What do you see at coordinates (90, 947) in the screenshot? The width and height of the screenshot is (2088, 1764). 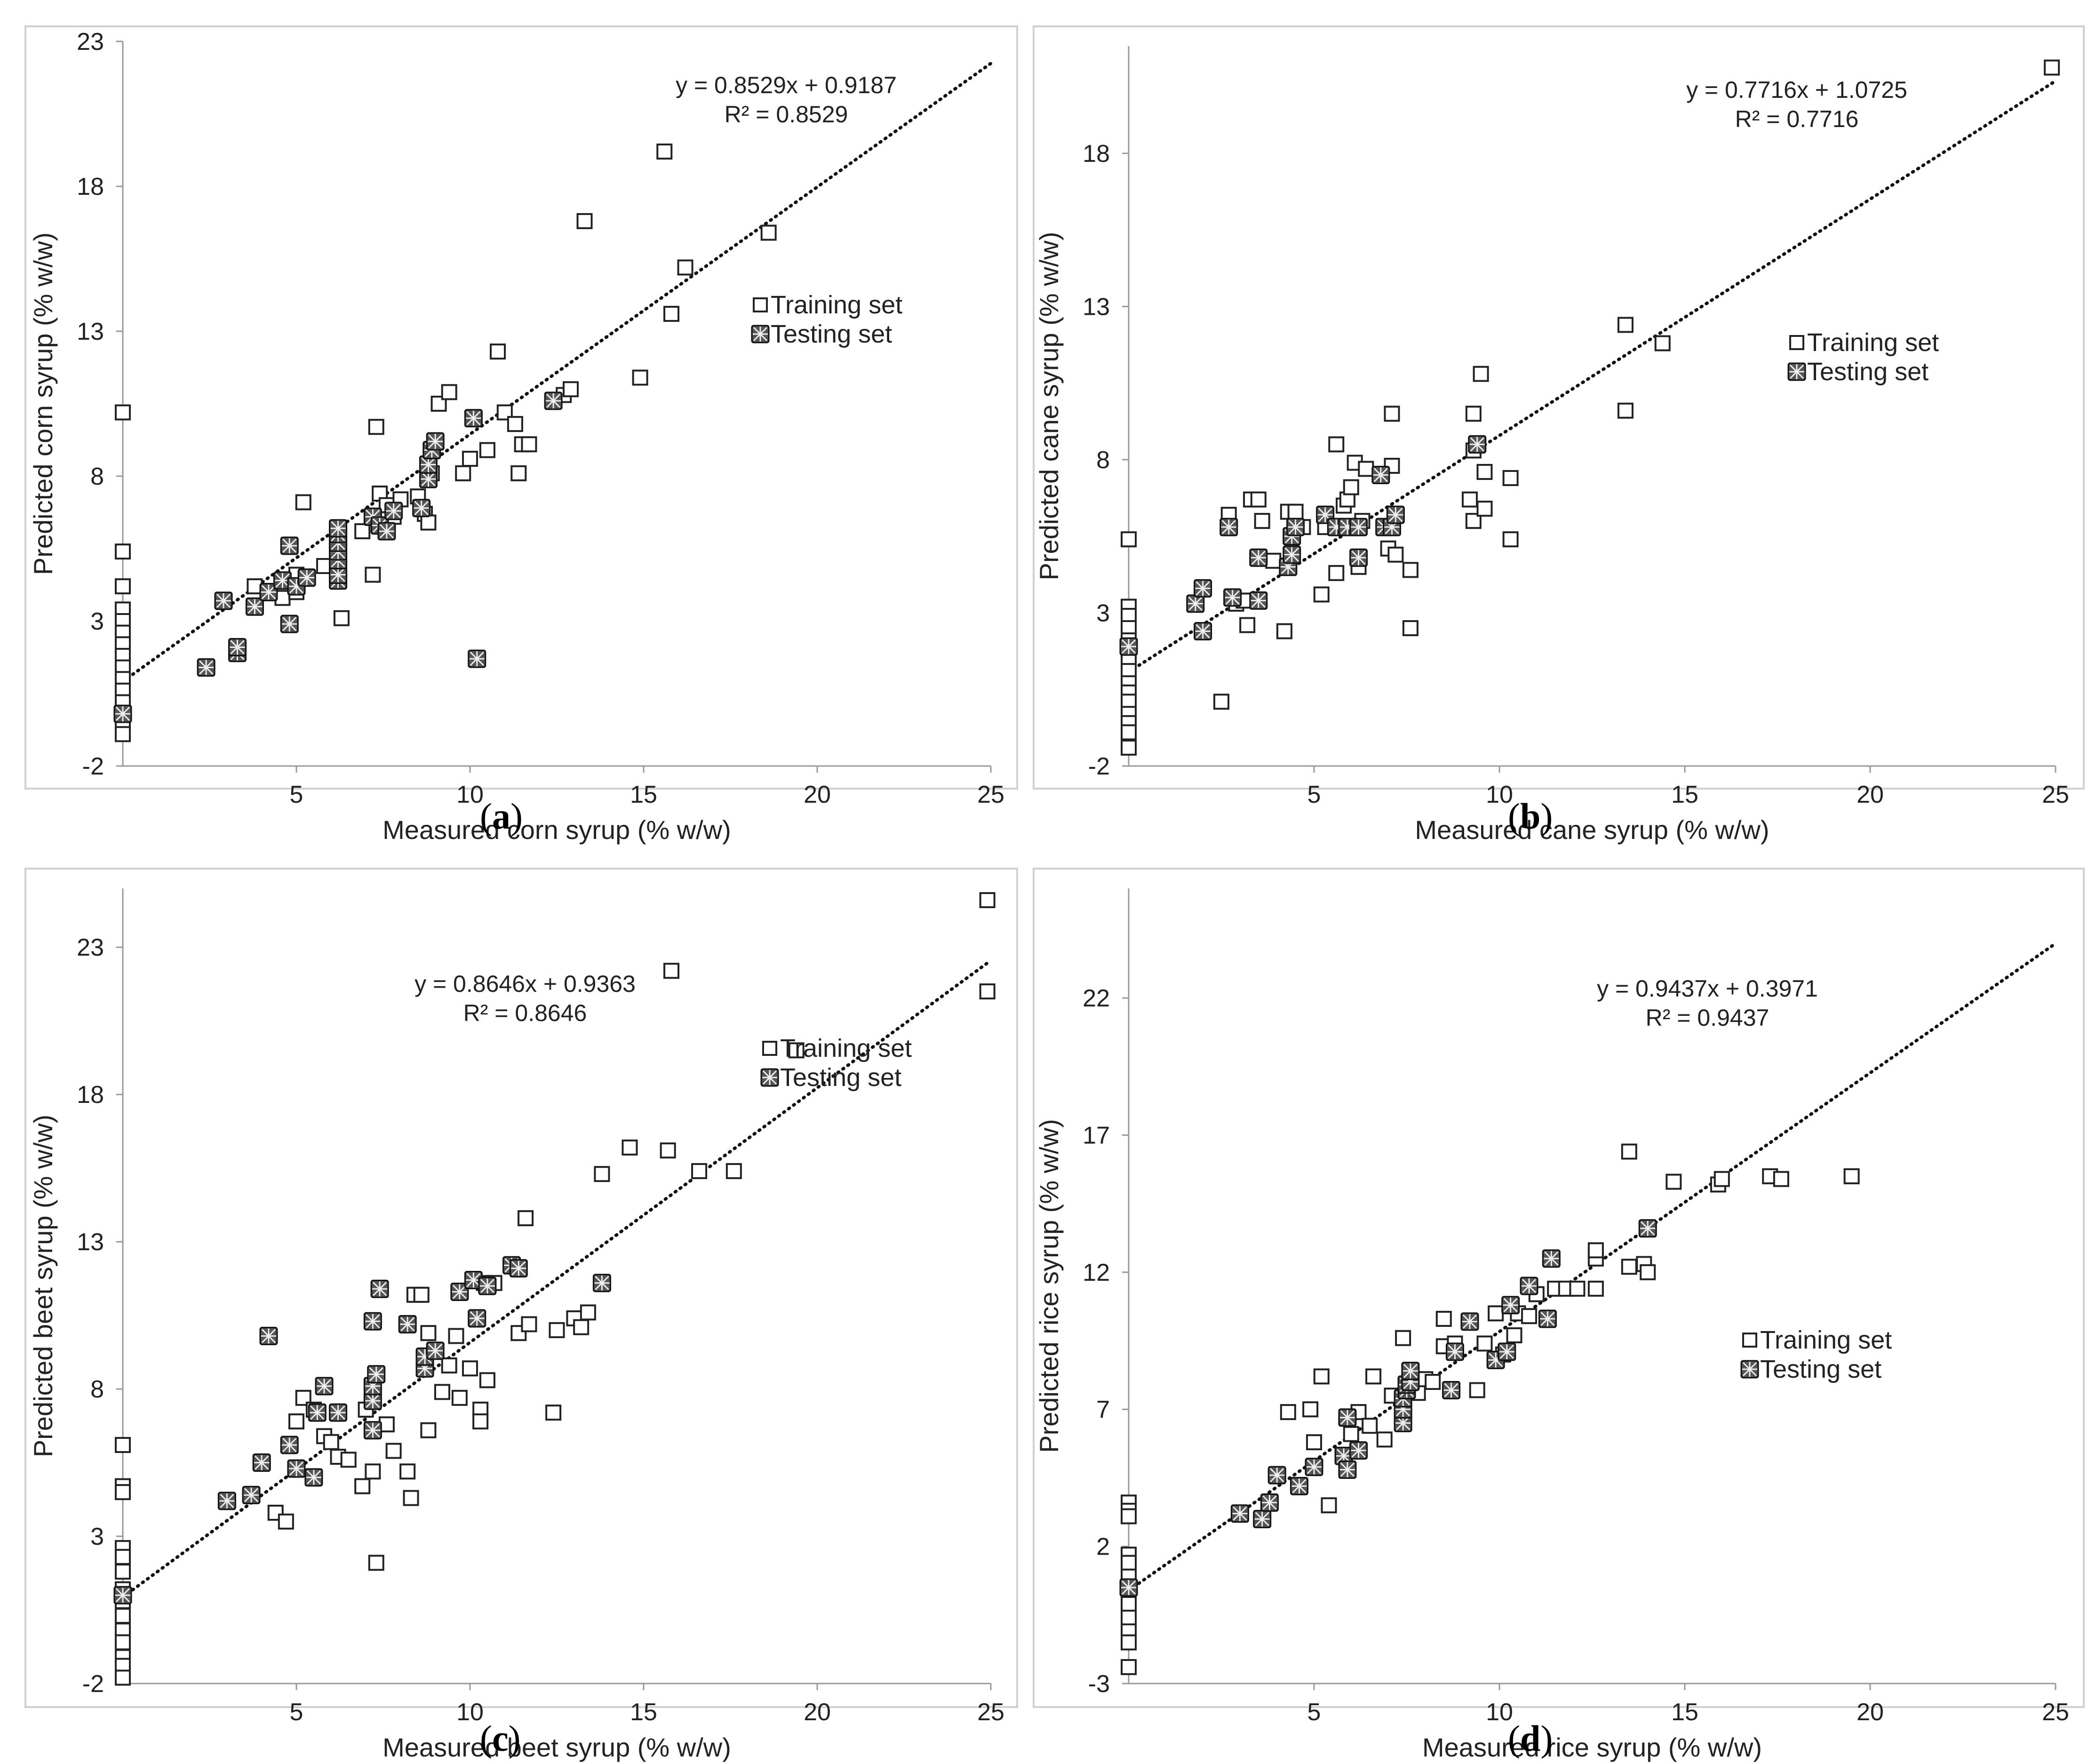 I see `y-tick-label: 23` at bounding box center [90, 947].